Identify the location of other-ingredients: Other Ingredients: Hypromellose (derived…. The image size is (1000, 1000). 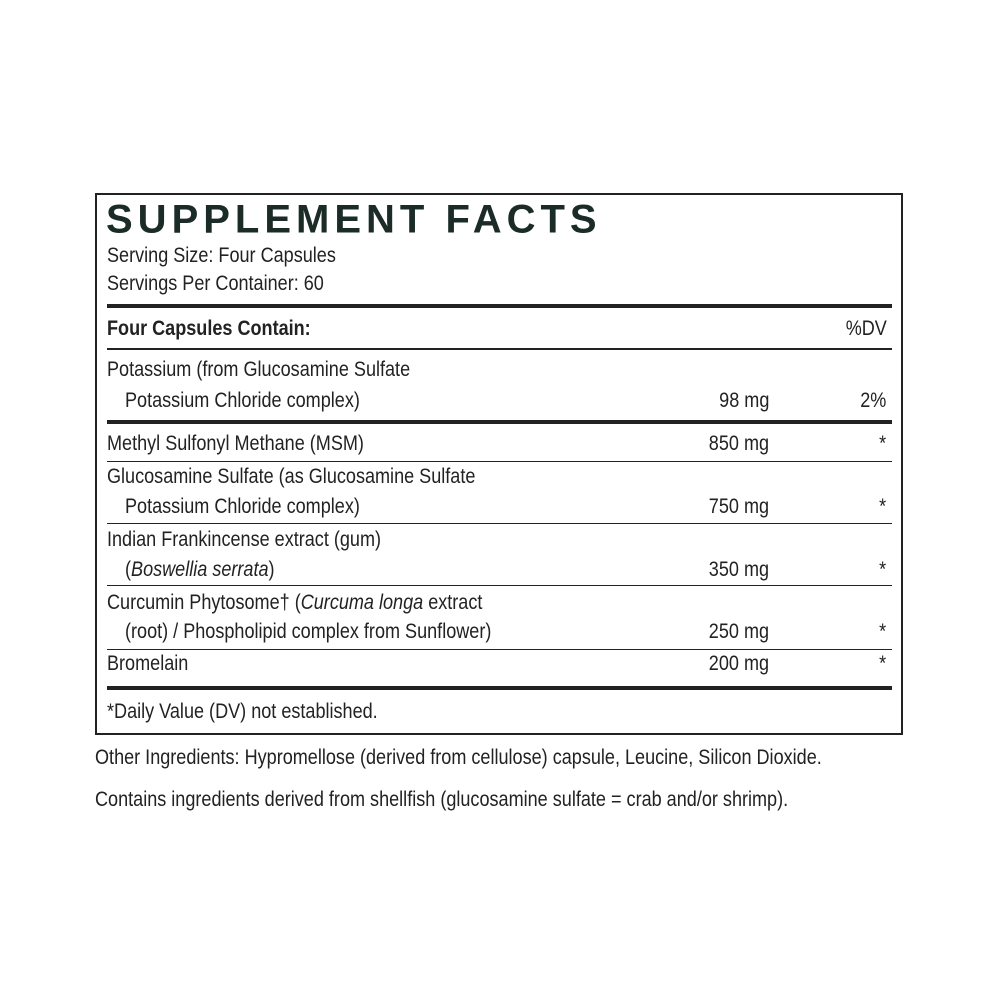
(458, 757).